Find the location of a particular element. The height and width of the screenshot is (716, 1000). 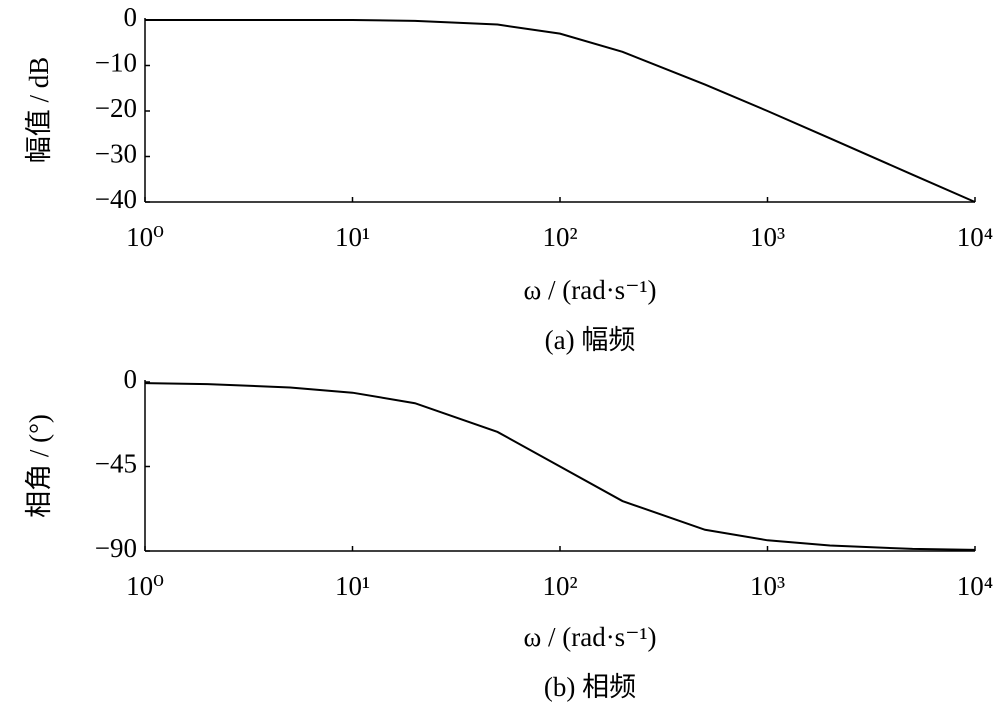

caption: (a) 幅频 is located at coordinates (590, 340).